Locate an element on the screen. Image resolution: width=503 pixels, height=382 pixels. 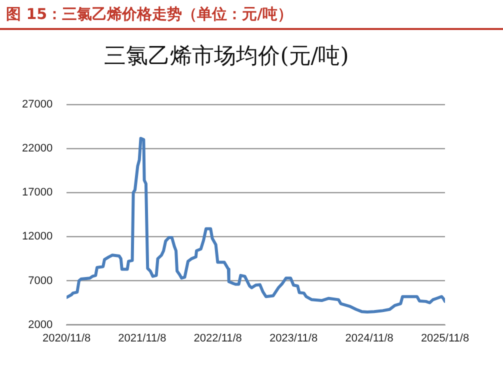
y-tick-label: 12000 is located at coordinates (37, 236).